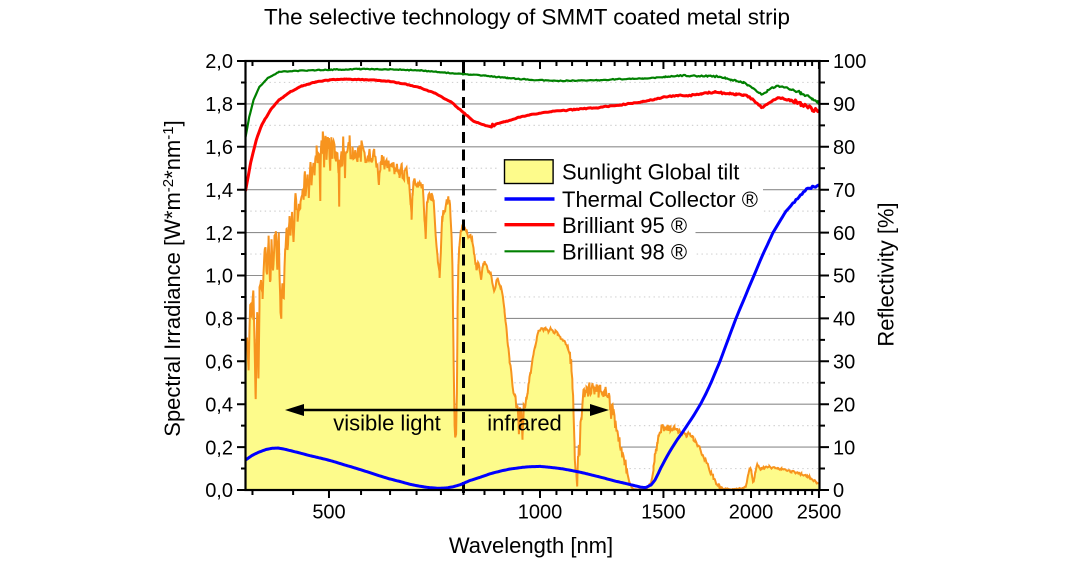  I want to click on svg-text: infrared, so click(524, 423).